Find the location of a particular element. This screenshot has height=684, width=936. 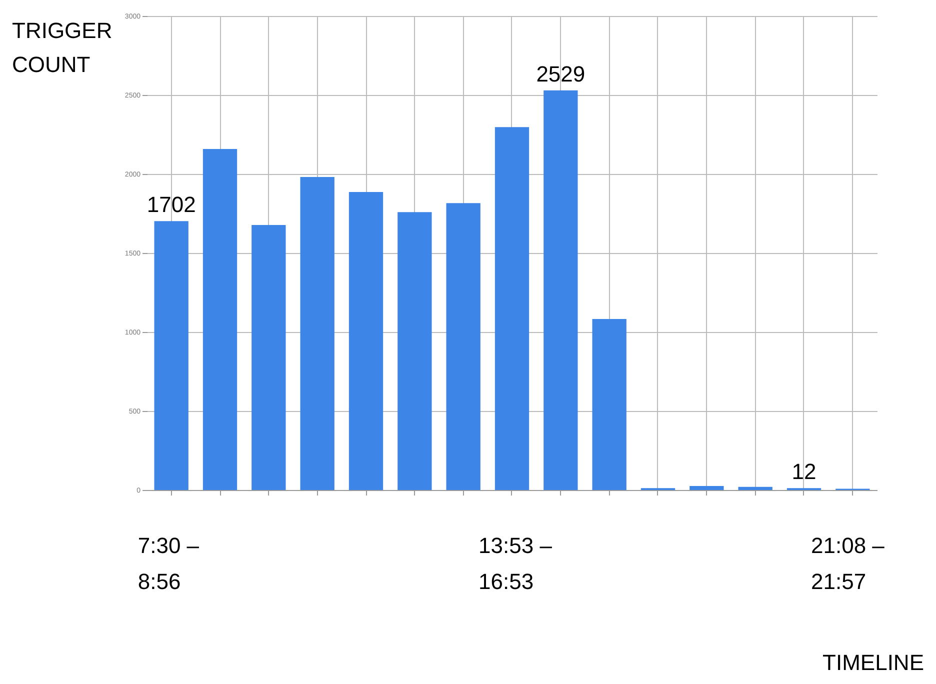

text: TIMELINE is located at coordinates (873, 663).